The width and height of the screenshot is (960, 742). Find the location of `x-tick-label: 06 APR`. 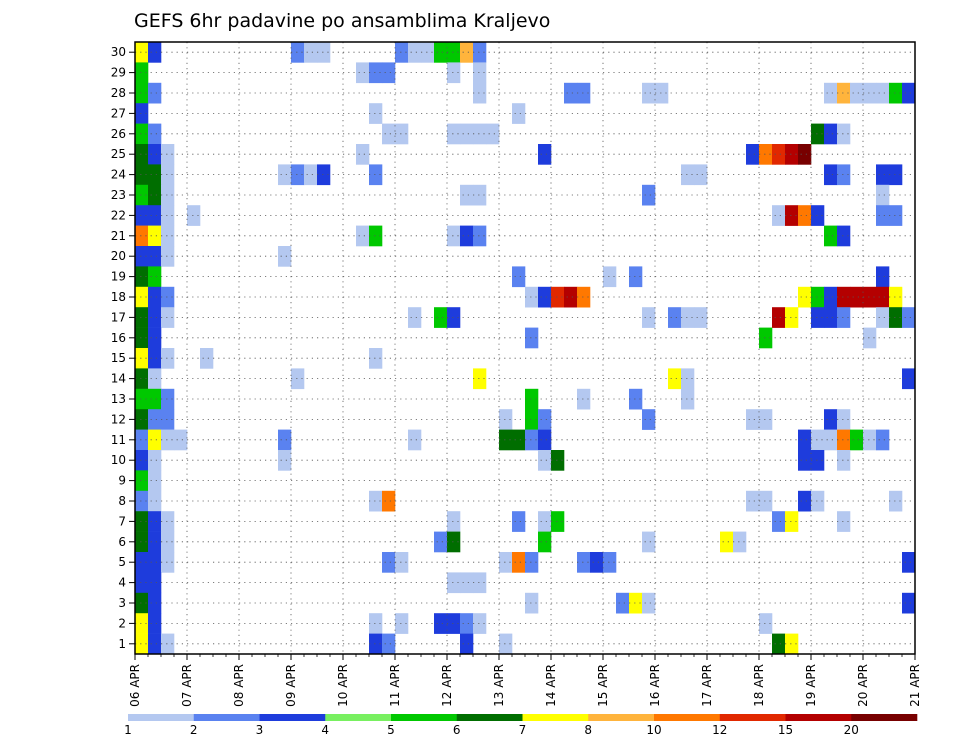

x-tick-label: 06 APR is located at coordinates (135, 685).